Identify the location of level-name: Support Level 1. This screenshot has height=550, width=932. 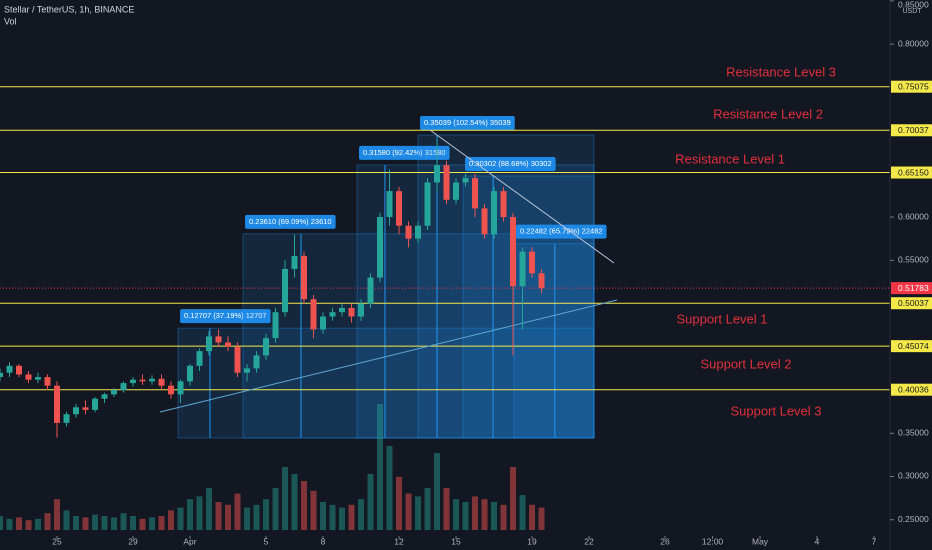
(721, 318).